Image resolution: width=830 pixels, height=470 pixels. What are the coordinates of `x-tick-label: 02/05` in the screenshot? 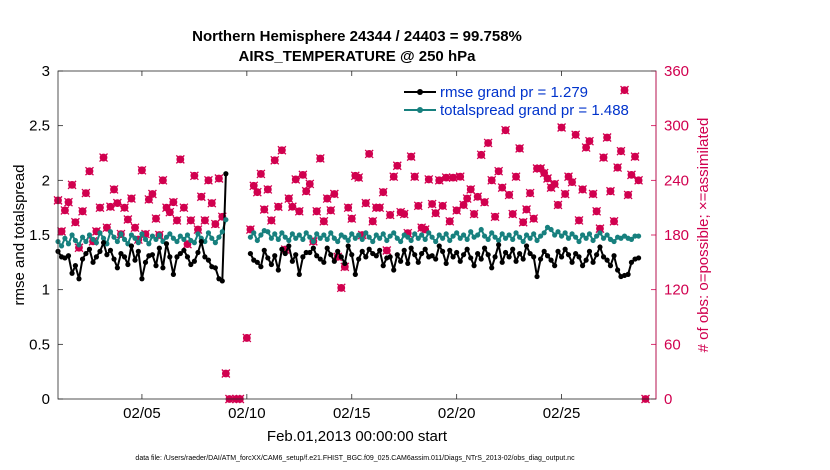 It's located at (142, 413).